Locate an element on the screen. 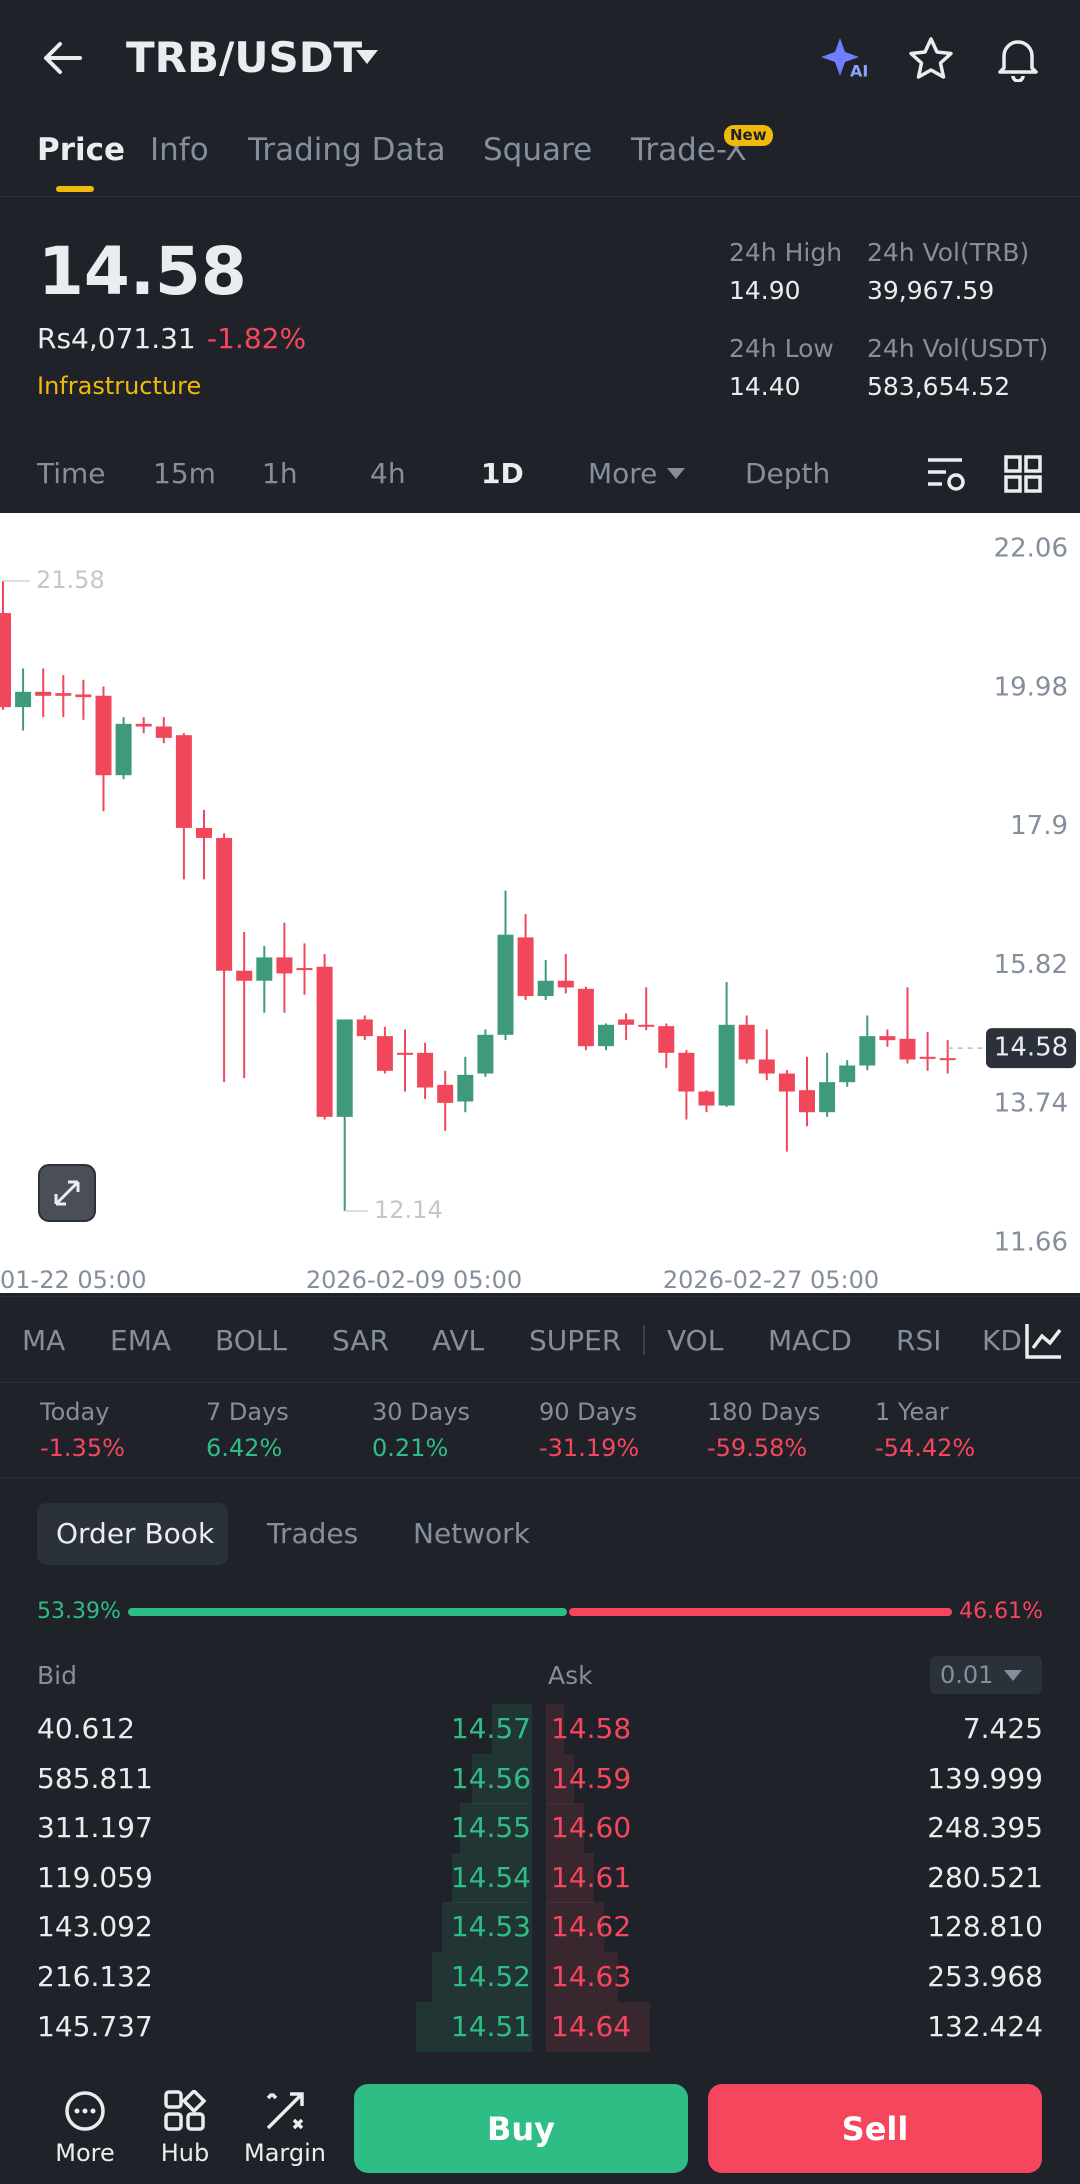  ai-icon: AI is located at coordinates (846, 59).